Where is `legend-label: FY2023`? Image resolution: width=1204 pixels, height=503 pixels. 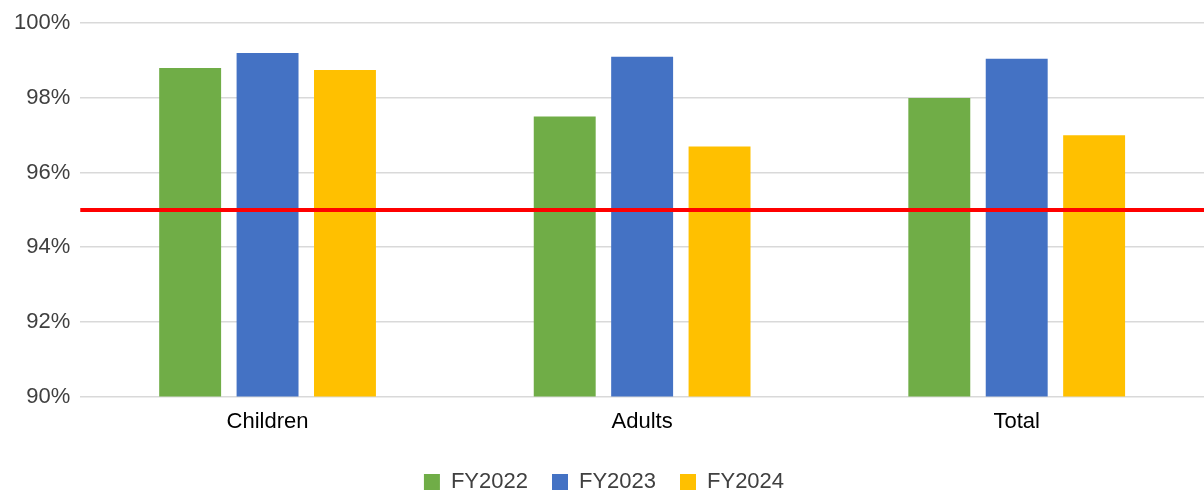
legend-label: FY2023 is located at coordinates (617, 481).